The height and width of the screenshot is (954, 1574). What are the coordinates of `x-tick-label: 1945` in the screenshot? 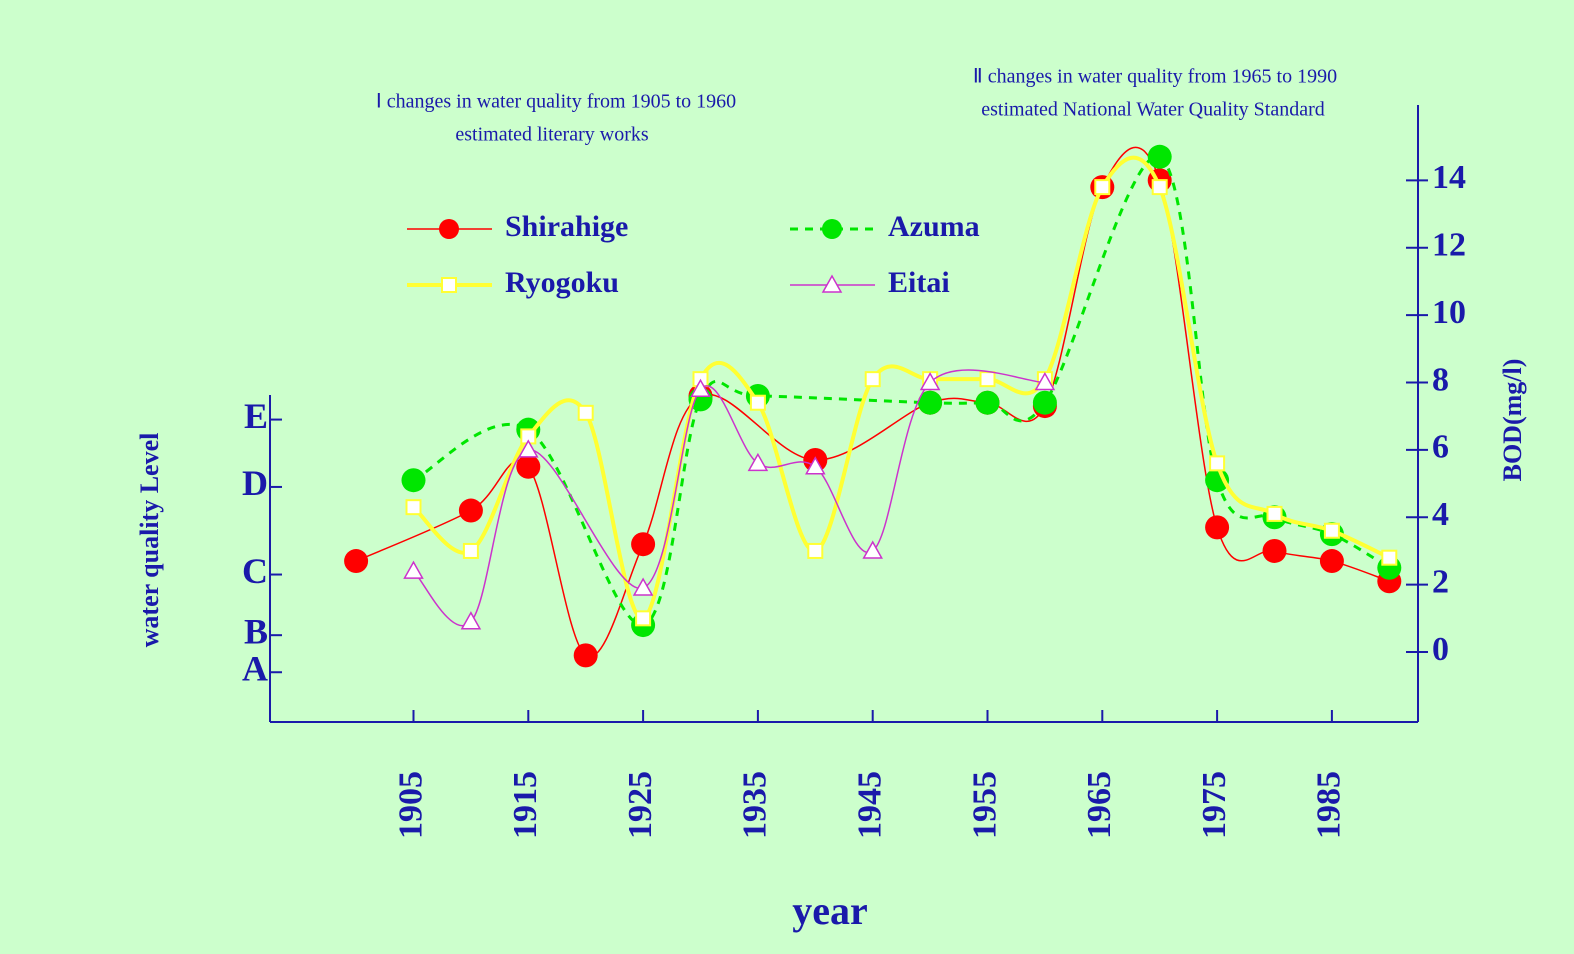 It's located at (869, 805).